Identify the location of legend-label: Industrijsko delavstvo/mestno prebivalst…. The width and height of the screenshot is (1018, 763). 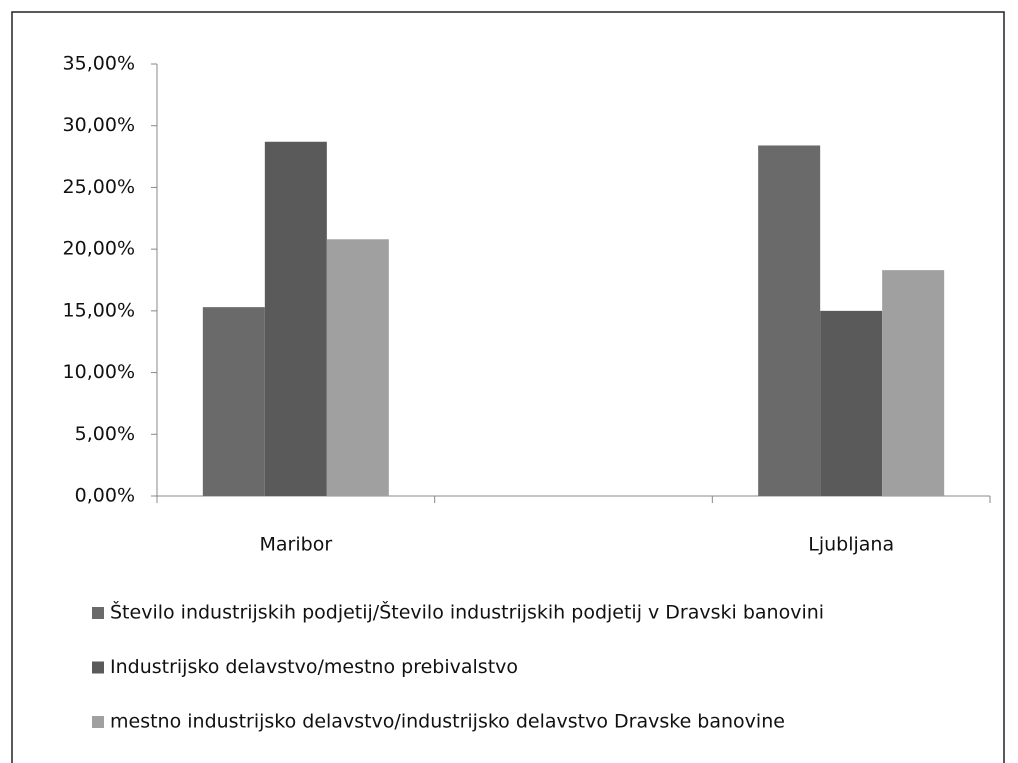
(314, 667).